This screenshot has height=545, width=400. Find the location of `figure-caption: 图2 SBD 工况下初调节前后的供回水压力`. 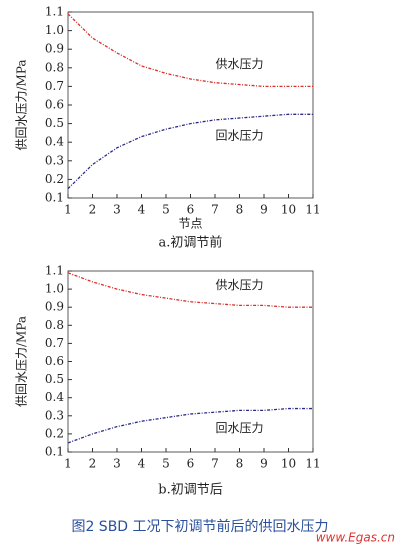

figure-caption: 图2 SBD 工况下初调节前后的供回水压力 is located at coordinates (199, 526).